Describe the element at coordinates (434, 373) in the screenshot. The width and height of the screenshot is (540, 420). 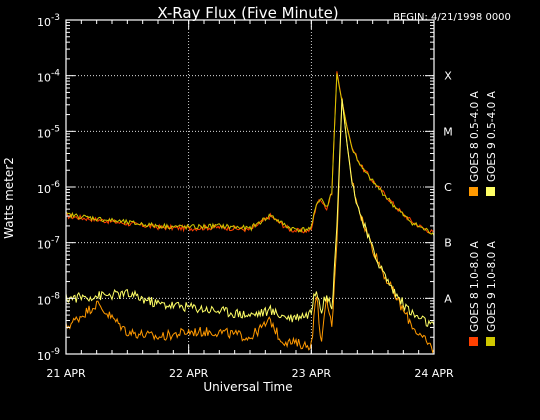
I see `x-tick-label: 24 APR` at that location.